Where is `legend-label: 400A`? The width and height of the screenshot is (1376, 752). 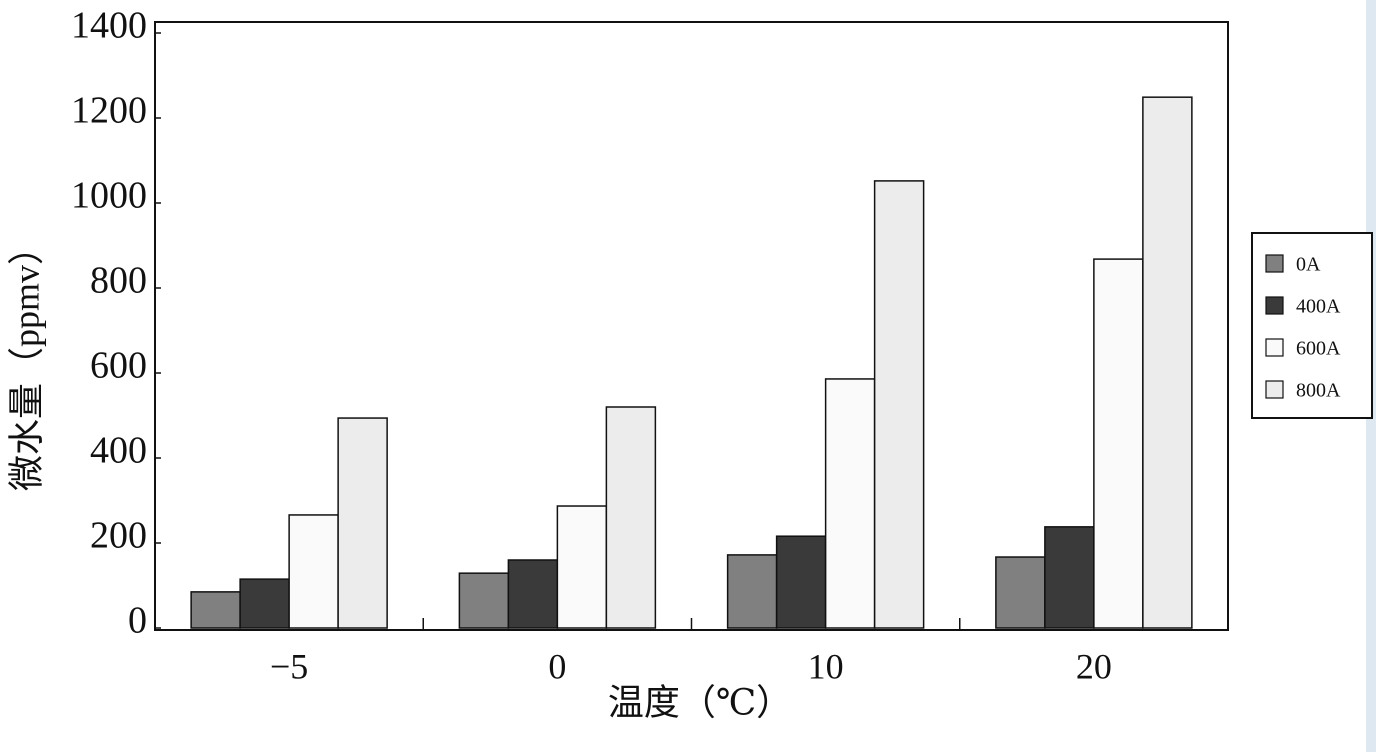
legend-label: 400A is located at coordinates (1318, 307).